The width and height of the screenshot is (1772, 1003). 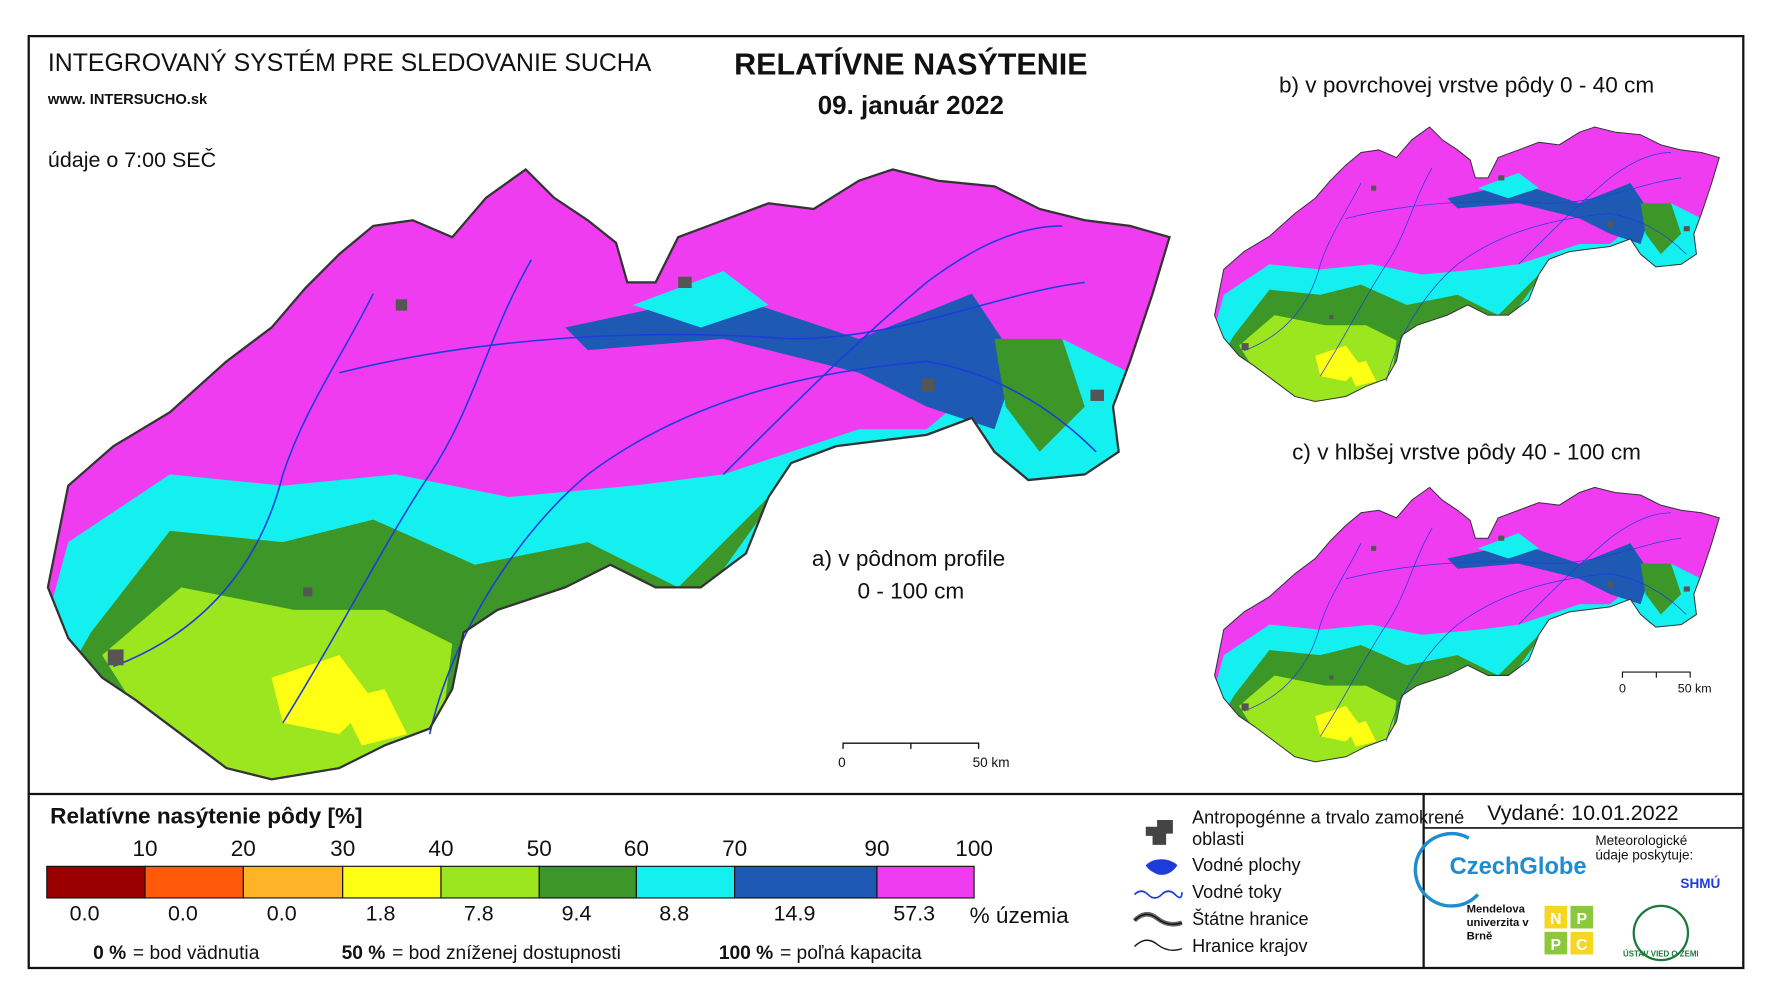 What do you see at coordinates (795, 914) in the screenshot?
I see `class-share: 14.9` at bounding box center [795, 914].